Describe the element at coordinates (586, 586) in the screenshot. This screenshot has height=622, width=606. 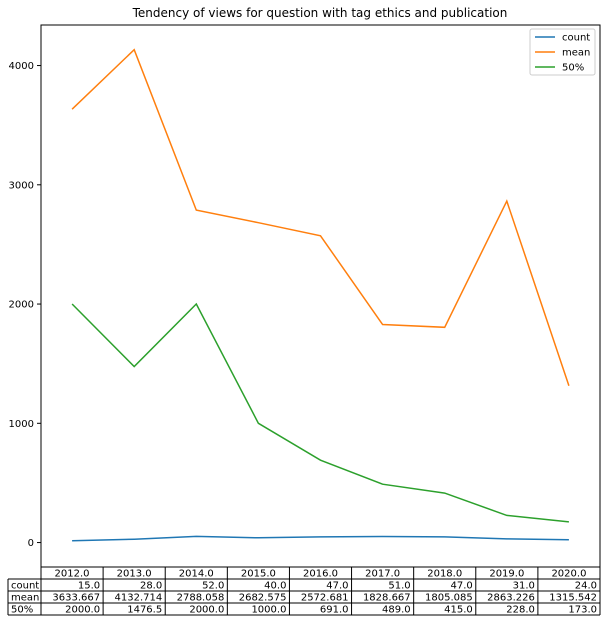
I see `table-cell: 24.0` at that location.